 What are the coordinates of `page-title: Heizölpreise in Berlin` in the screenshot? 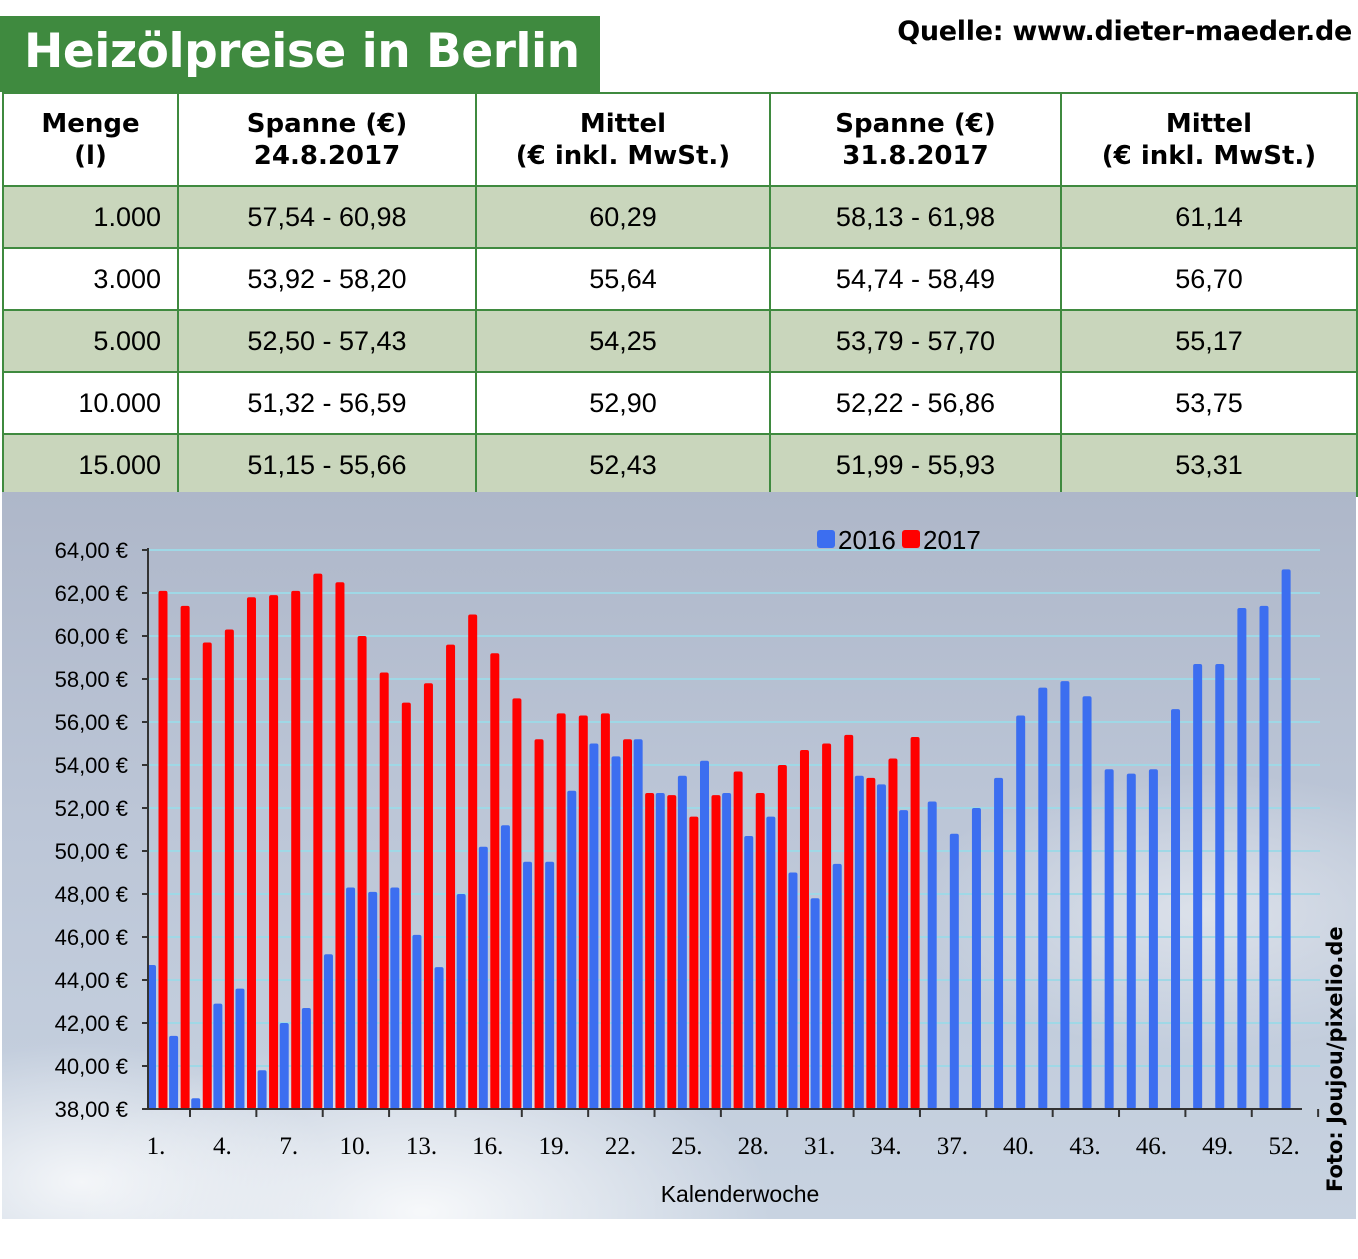 It's located at (302, 51).